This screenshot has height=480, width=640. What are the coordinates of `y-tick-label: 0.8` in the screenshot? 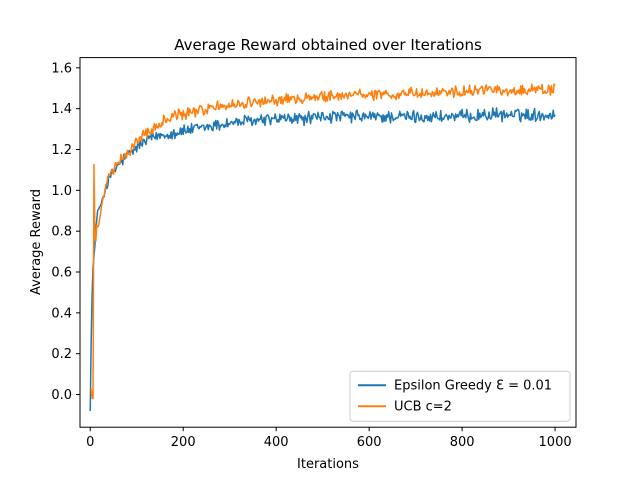 It's located at (61, 232).